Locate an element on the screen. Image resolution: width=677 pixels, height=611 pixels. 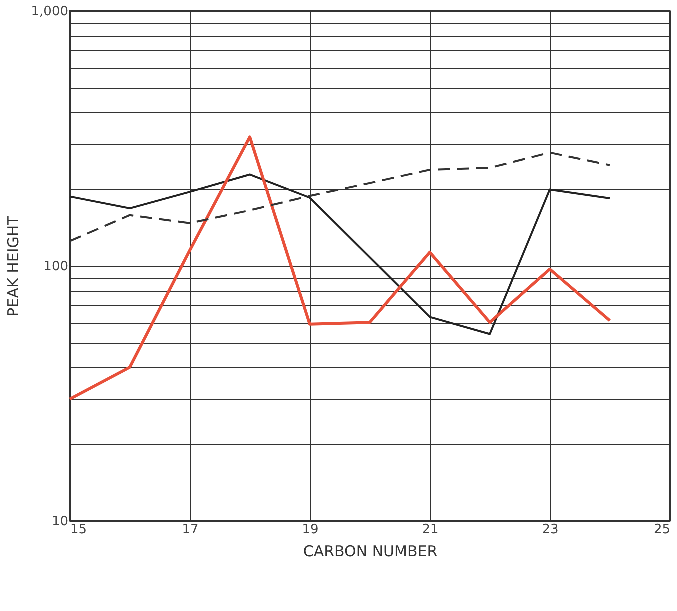
x-tick-label: 19 is located at coordinates (310, 530).